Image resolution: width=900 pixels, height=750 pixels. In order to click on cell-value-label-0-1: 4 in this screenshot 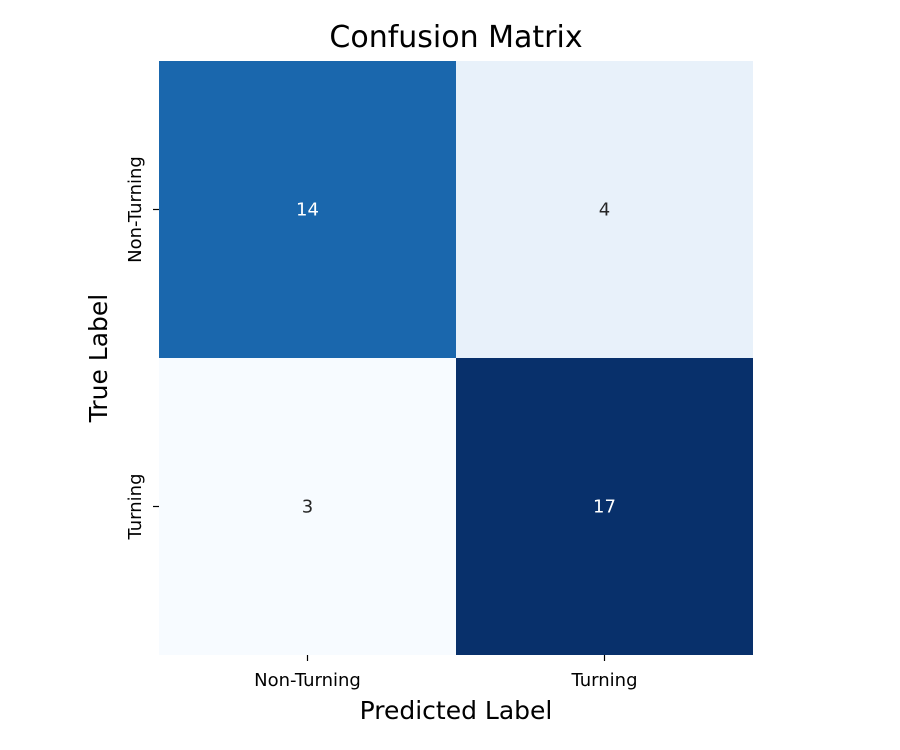, I will do `click(604, 210)`.